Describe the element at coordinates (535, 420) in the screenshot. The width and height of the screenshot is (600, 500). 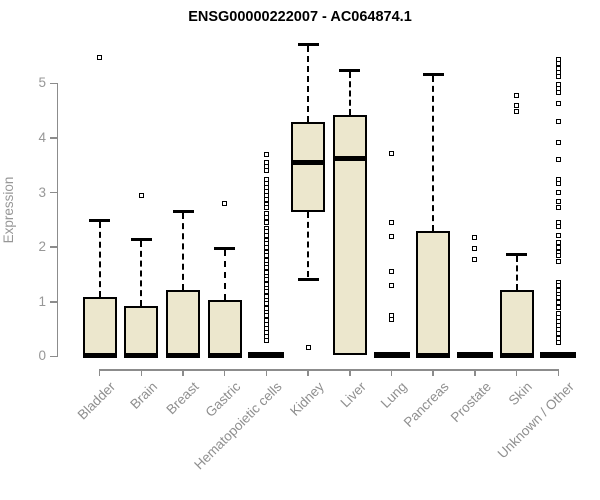
I see `x-tick-label: Unknown / Other` at that location.